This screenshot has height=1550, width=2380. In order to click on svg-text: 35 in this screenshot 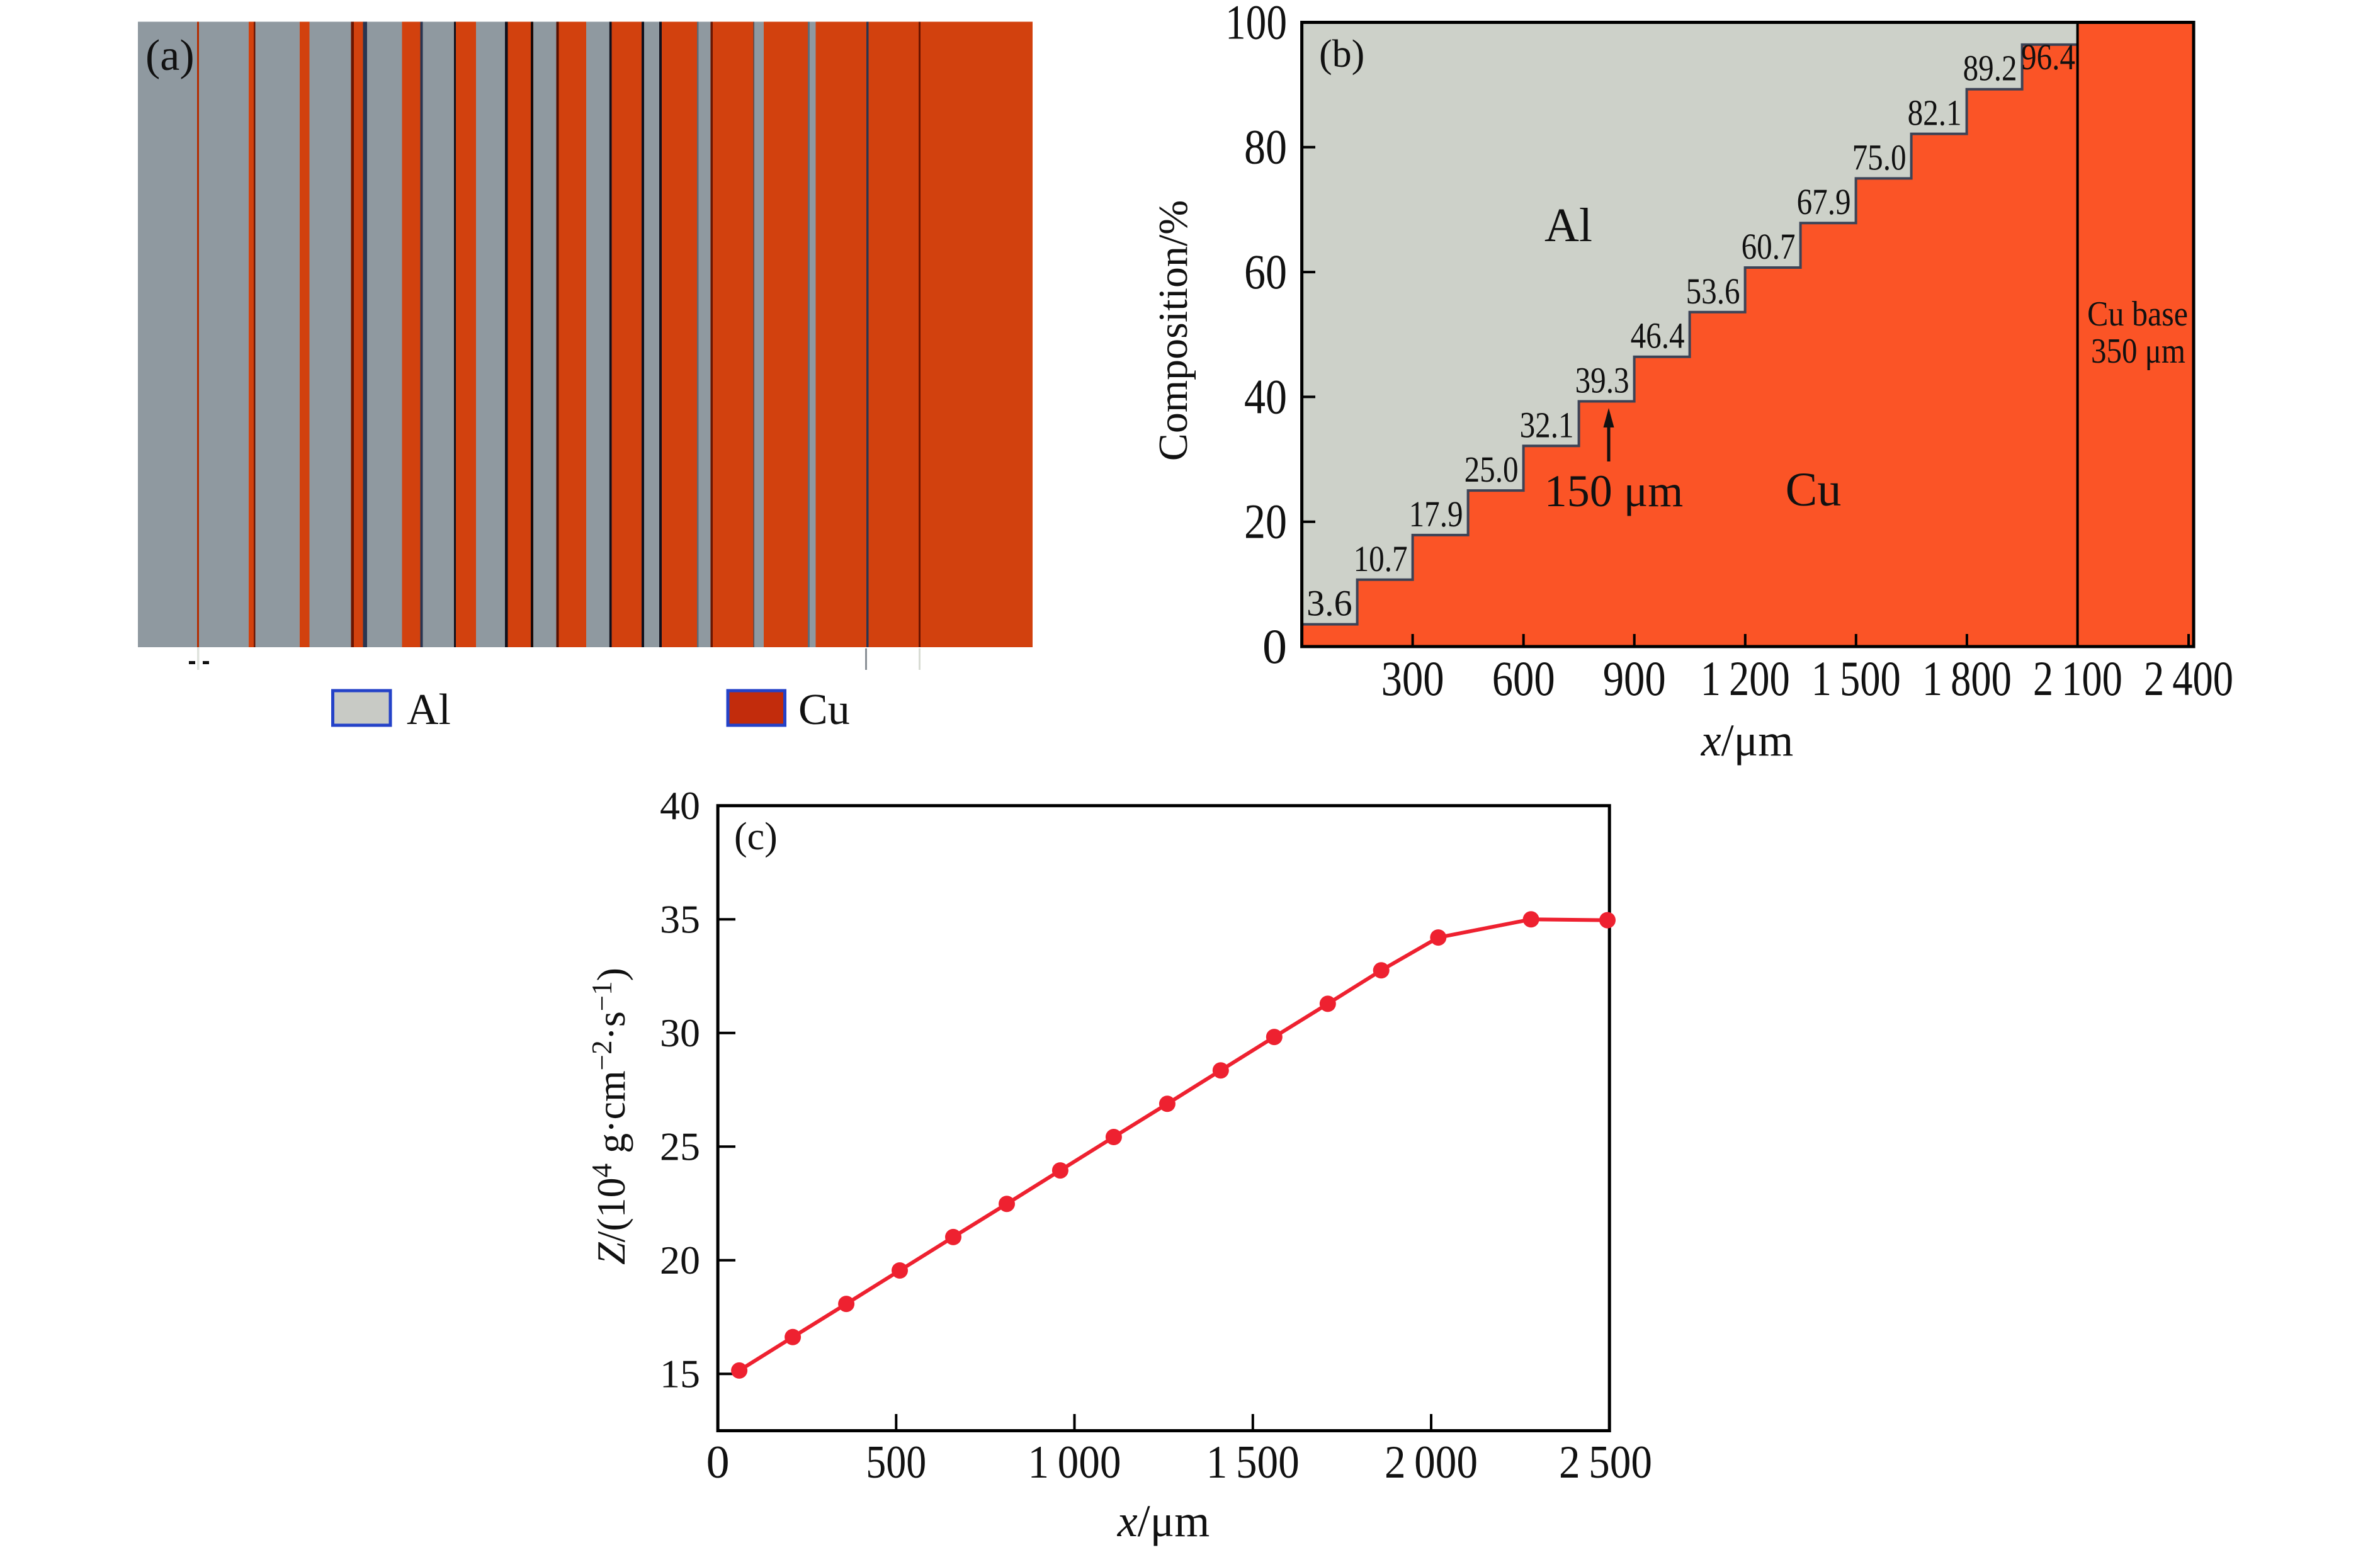, I will do `click(680, 919)`.